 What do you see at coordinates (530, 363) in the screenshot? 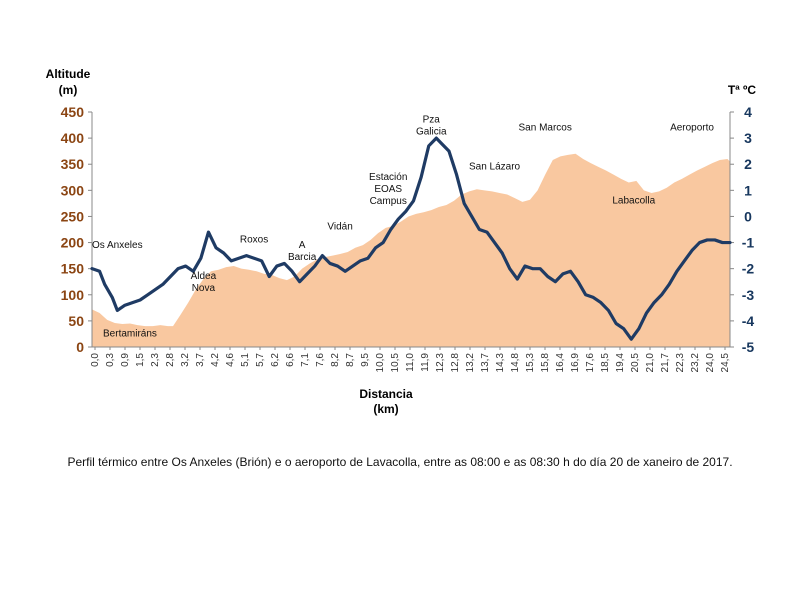
I see `x-tick-label: 15,3` at bounding box center [530, 363].